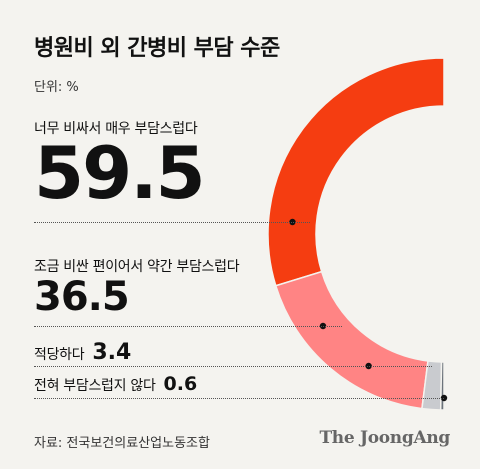  I want to click on category-label-very-burdensome: 너무 비싸서 매우 부담스럽다, so click(116, 129).